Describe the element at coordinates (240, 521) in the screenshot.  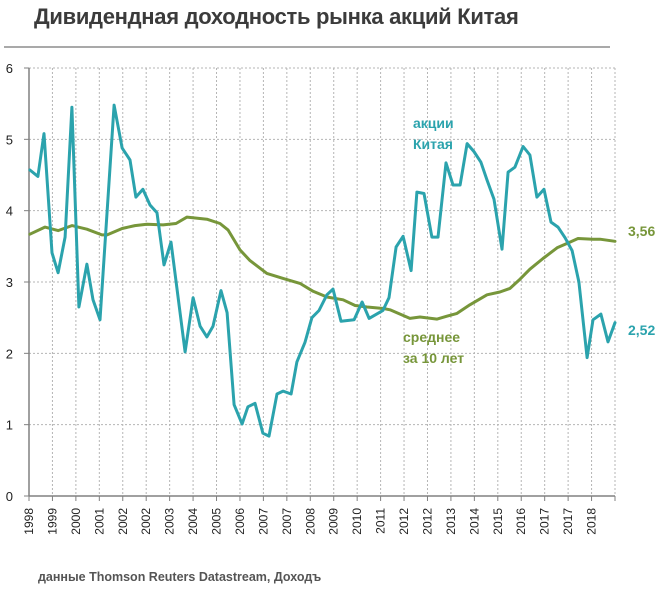
I see `x-tick-label: 2006` at that location.